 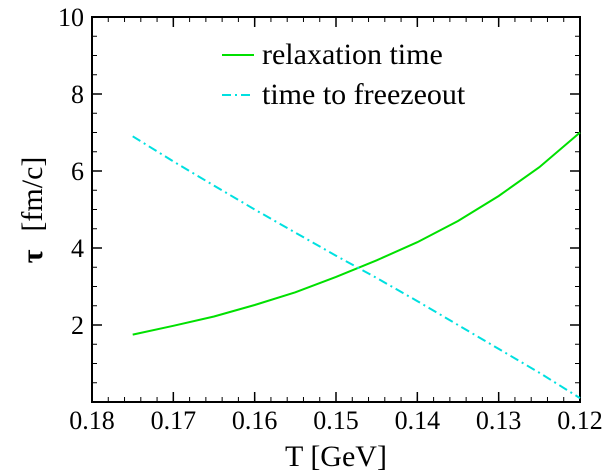 What do you see at coordinates (418, 420) in the screenshot?
I see `x-tick-label: 0.14` at bounding box center [418, 420].